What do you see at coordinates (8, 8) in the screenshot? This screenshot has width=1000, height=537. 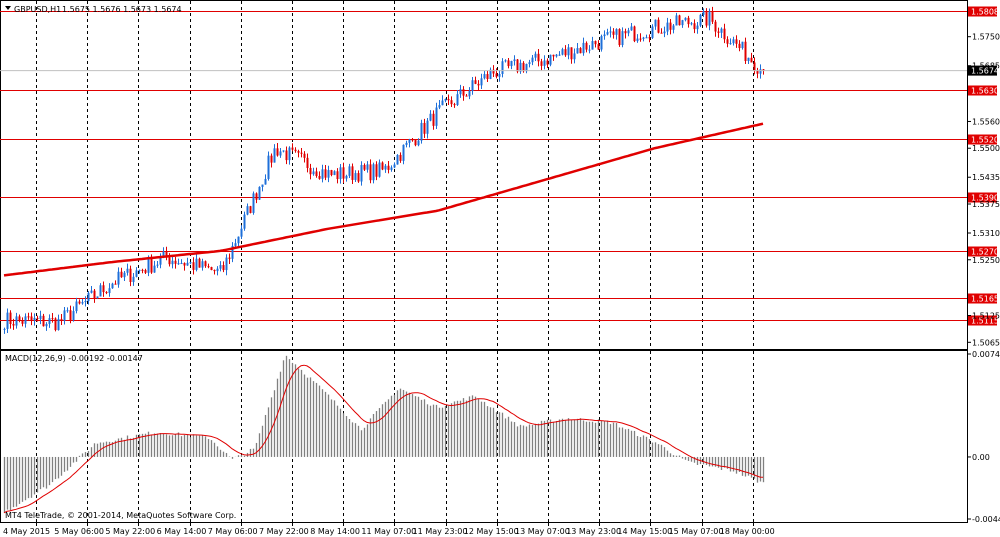 I see `dropdown-triangle-icon` at bounding box center [8, 8].